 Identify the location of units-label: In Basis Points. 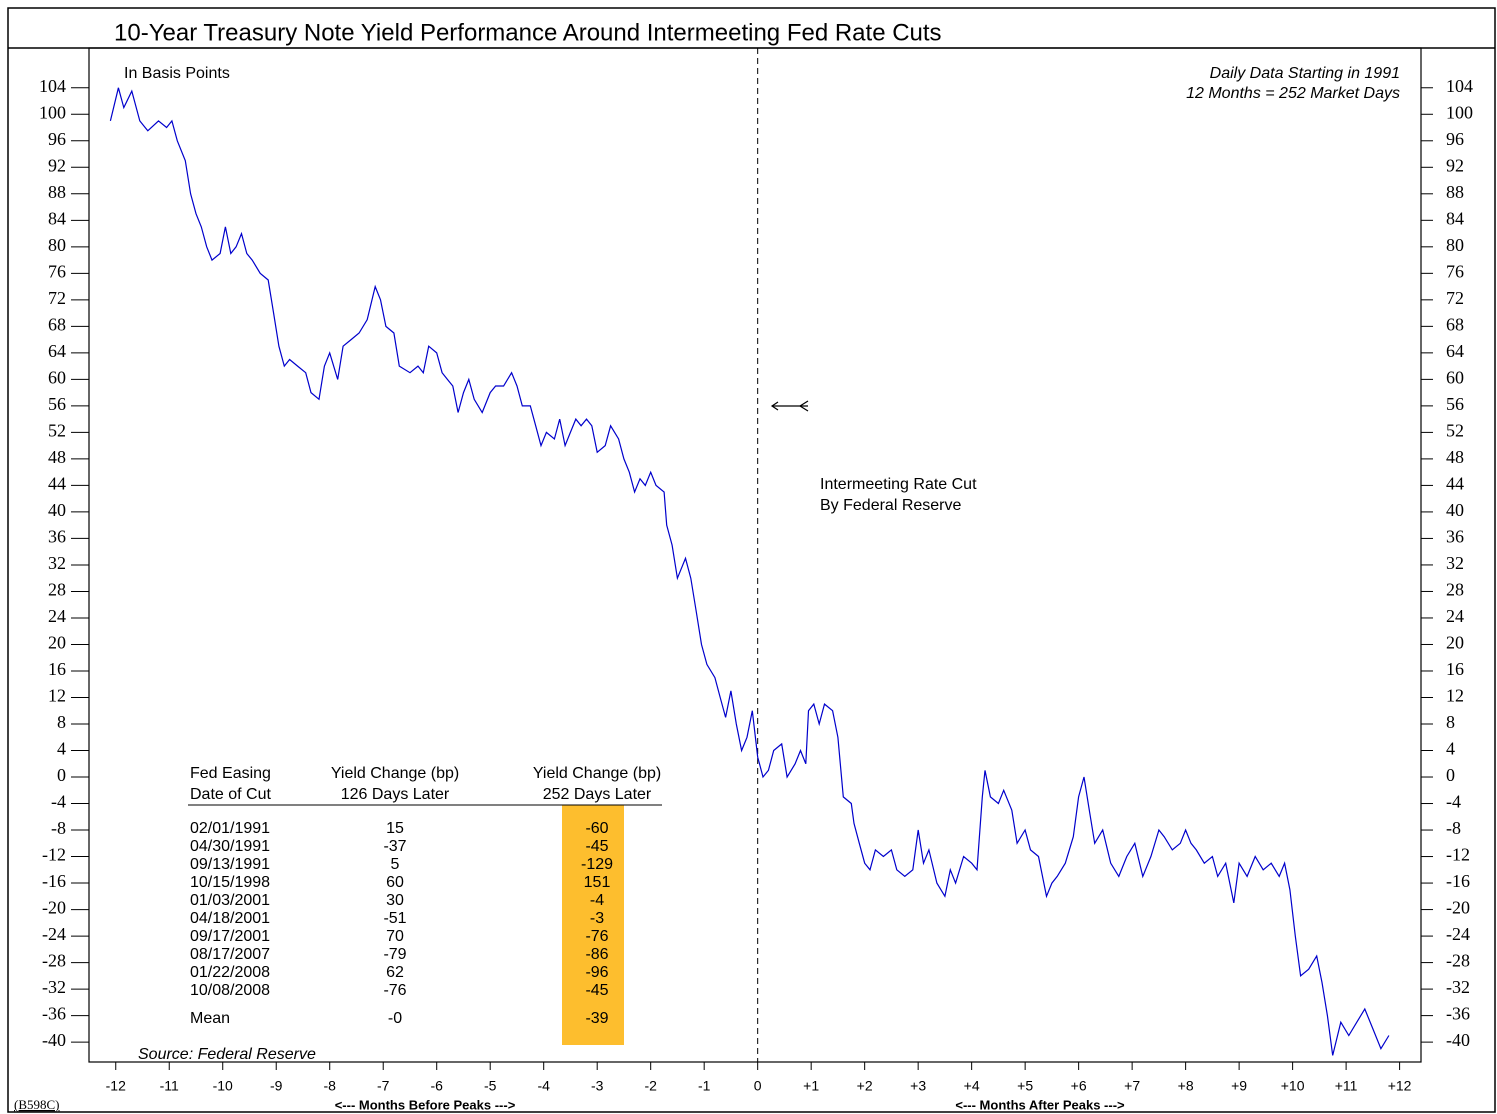
(177, 73).